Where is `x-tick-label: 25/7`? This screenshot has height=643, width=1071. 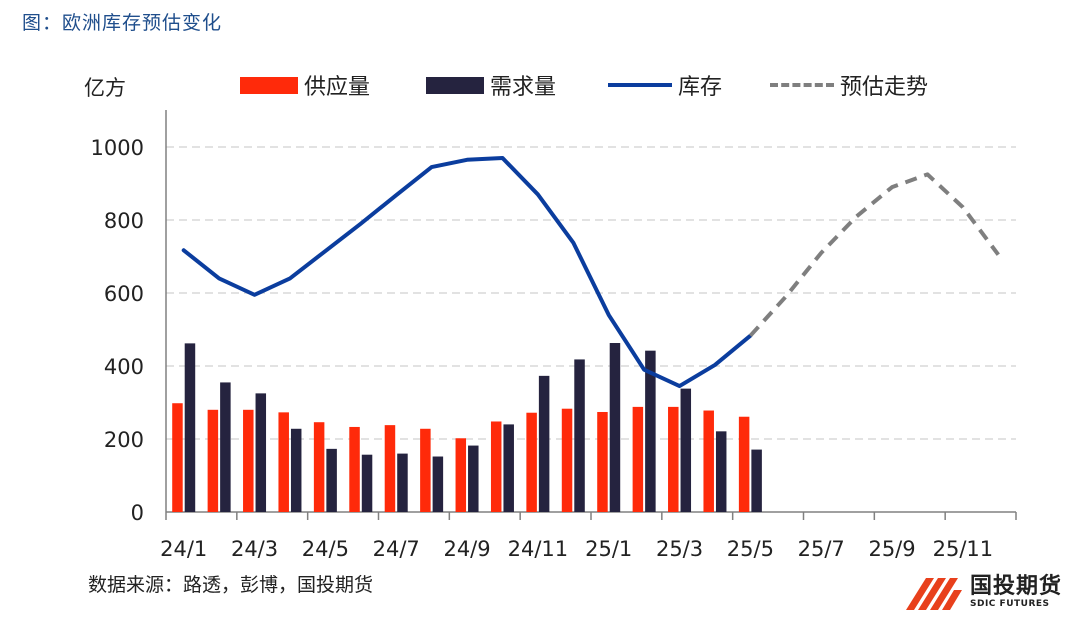
x-tick-label: 25/7 is located at coordinates (821, 549).